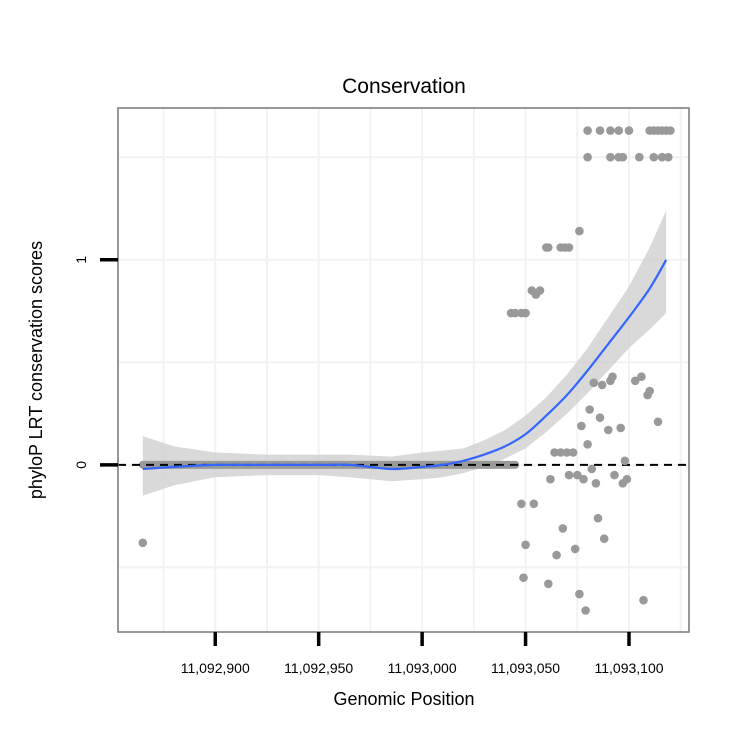 Image resolution: width=750 pixels, height=750 pixels. Describe the element at coordinates (318, 668) in the screenshot. I see `x-tick-label: 11,092,950` at that location.